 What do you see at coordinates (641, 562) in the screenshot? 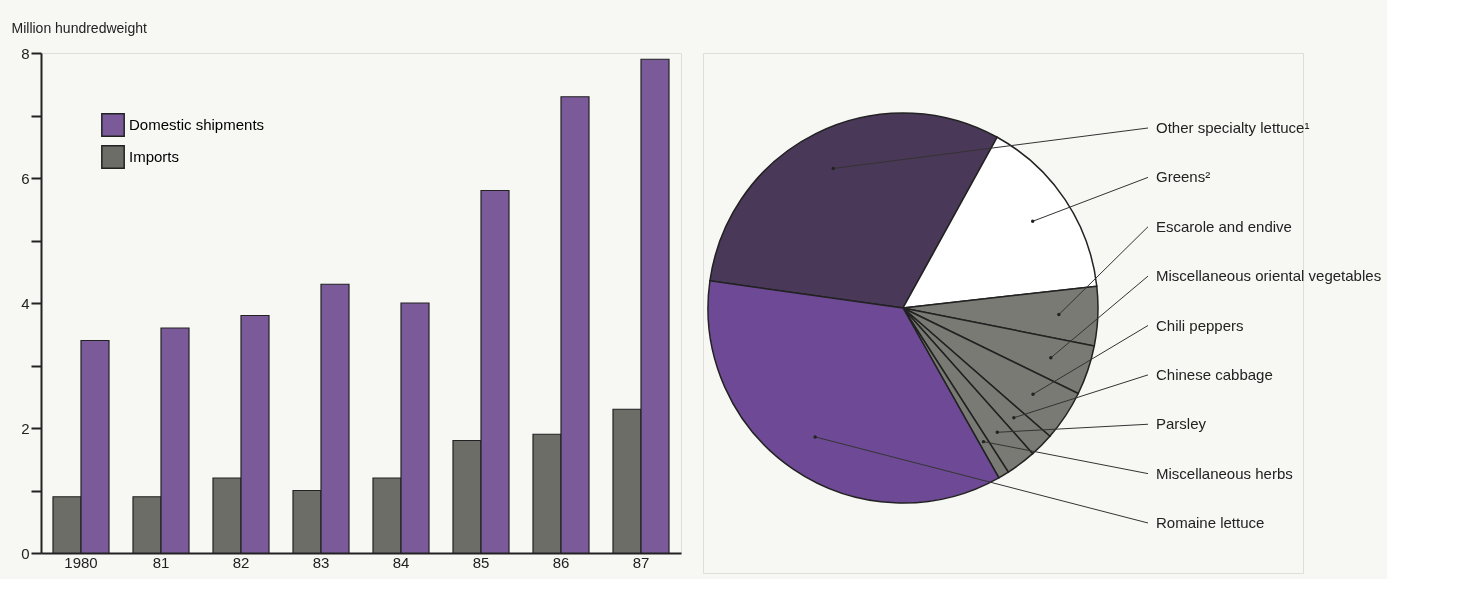
I see `x-tick-label: 87` at bounding box center [641, 562].